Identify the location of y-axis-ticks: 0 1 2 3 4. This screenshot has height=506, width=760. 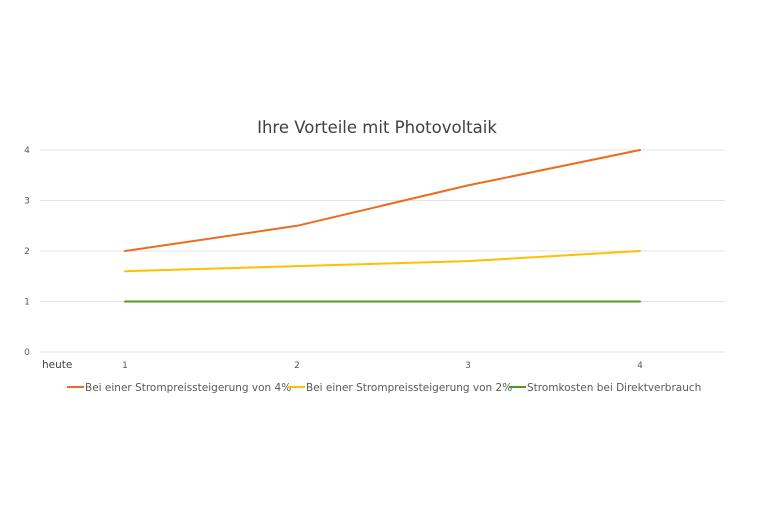
(27, 252).